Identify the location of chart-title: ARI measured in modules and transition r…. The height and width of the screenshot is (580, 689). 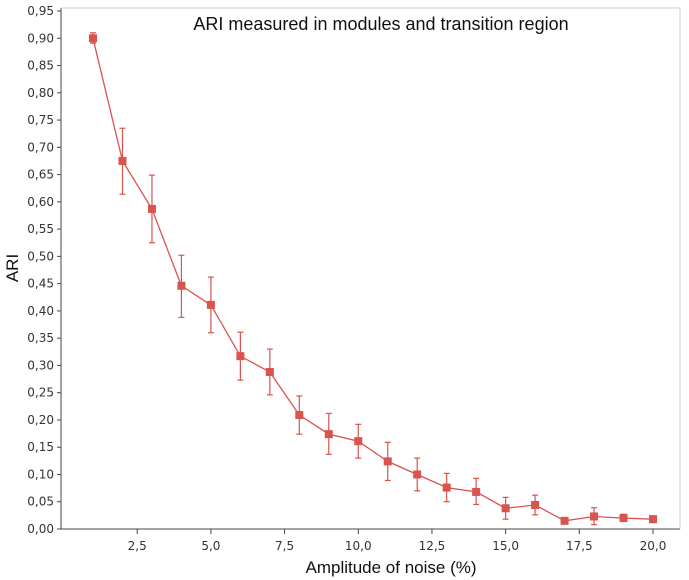
(380, 24).